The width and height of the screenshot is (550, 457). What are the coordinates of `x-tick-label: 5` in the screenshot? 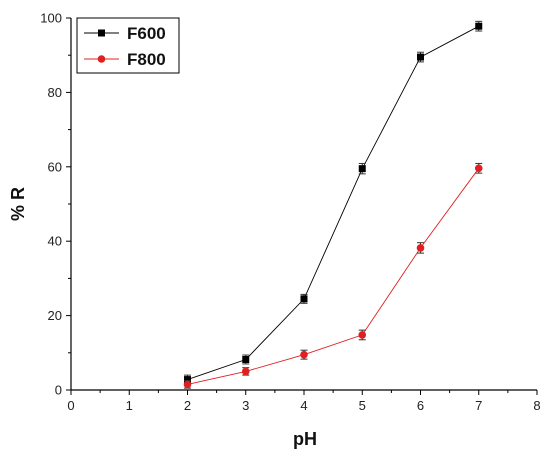 It's located at (362, 405).